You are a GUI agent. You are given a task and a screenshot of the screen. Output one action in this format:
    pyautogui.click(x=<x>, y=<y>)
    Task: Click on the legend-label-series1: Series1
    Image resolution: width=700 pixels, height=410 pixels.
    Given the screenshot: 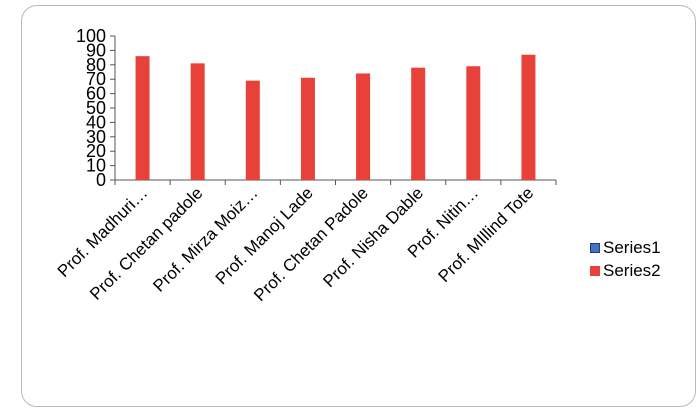 What is the action you would take?
    pyautogui.click(x=632, y=247)
    